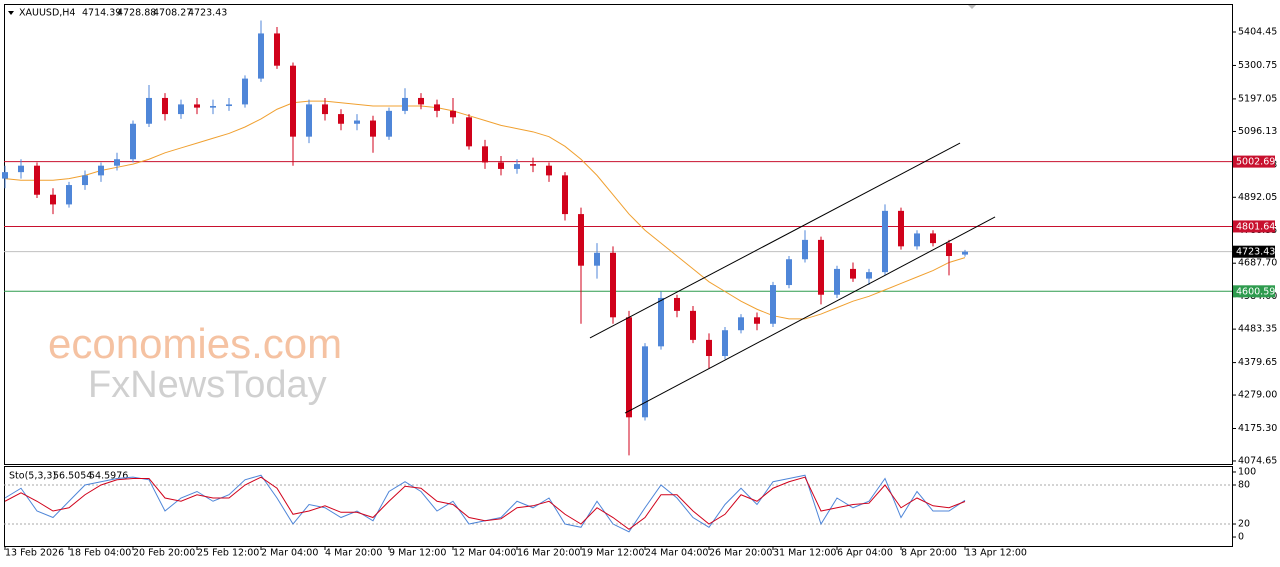 This screenshot has height=567, width=1280. Describe the element at coordinates (1247, 471) in the screenshot. I see `osc-tick-label: 100` at that location.